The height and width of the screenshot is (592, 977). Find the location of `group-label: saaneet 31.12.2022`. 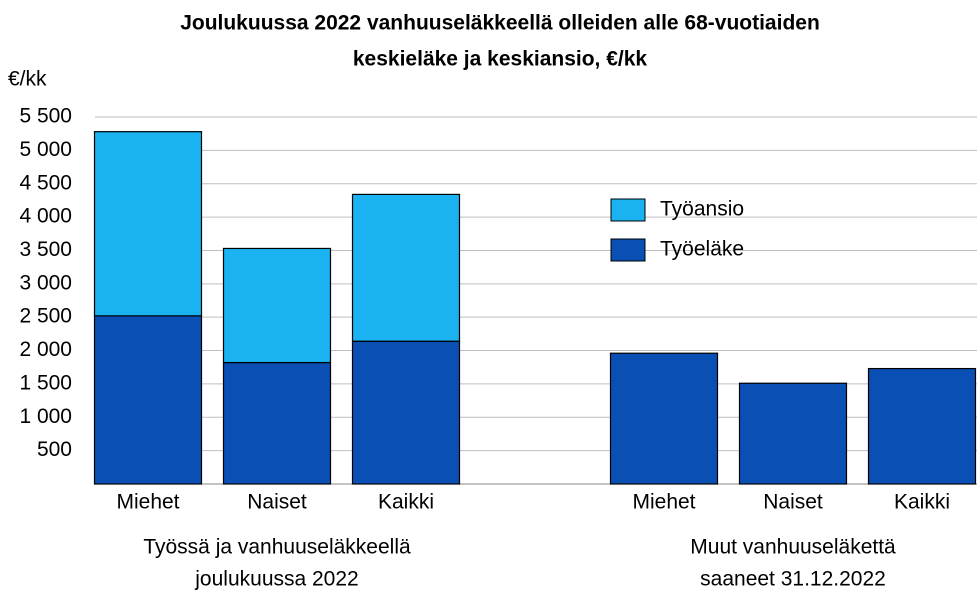

group-label: saaneet 31.12.2022 is located at coordinates (793, 579).